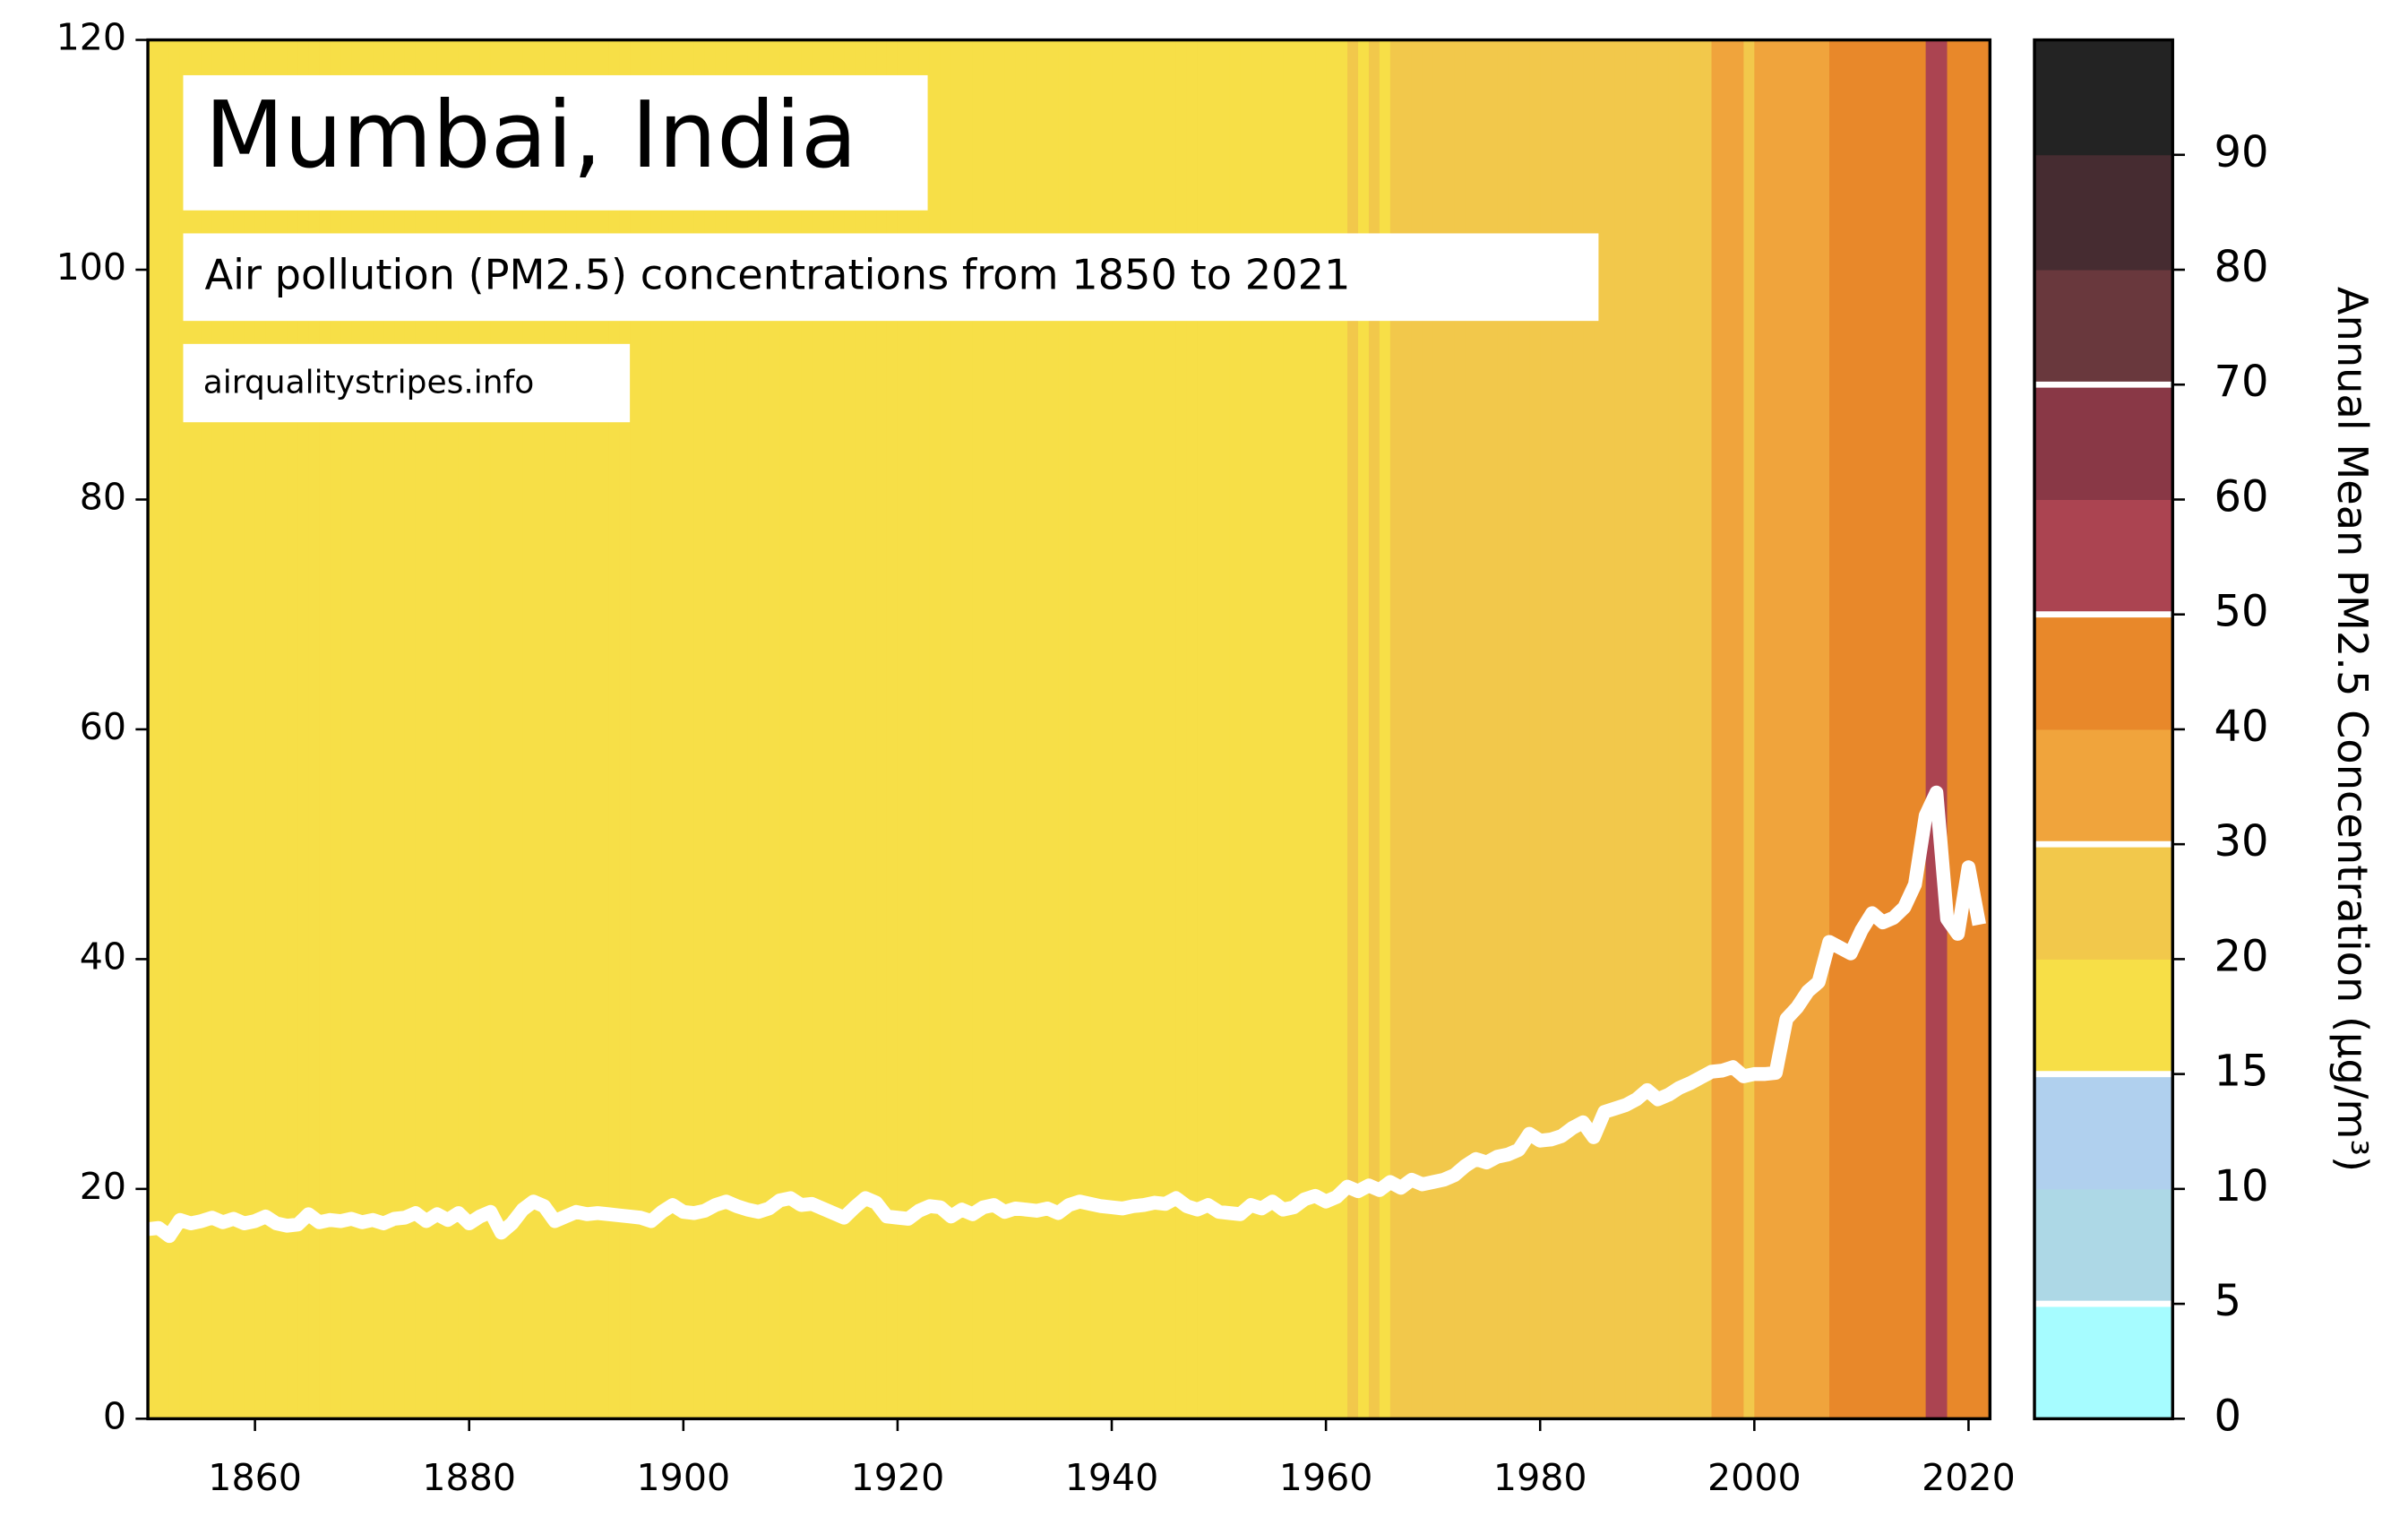 The image size is (2408, 1517). What do you see at coordinates (469, 1477) in the screenshot?
I see `x-tick-label: 1880` at bounding box center [469, 1477].